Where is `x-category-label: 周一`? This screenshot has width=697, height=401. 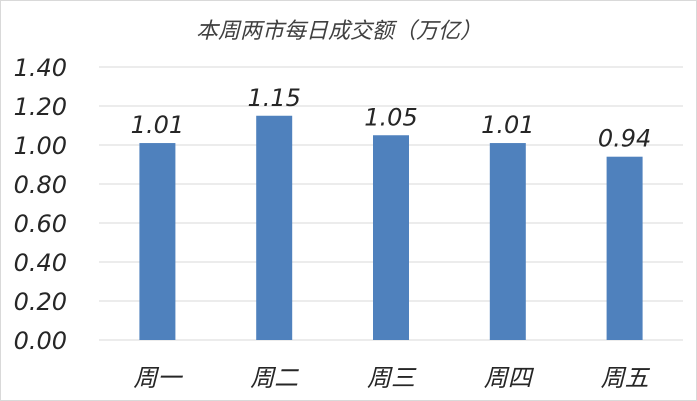 x-category-label: 周一 is located at coordinates (158, 378).